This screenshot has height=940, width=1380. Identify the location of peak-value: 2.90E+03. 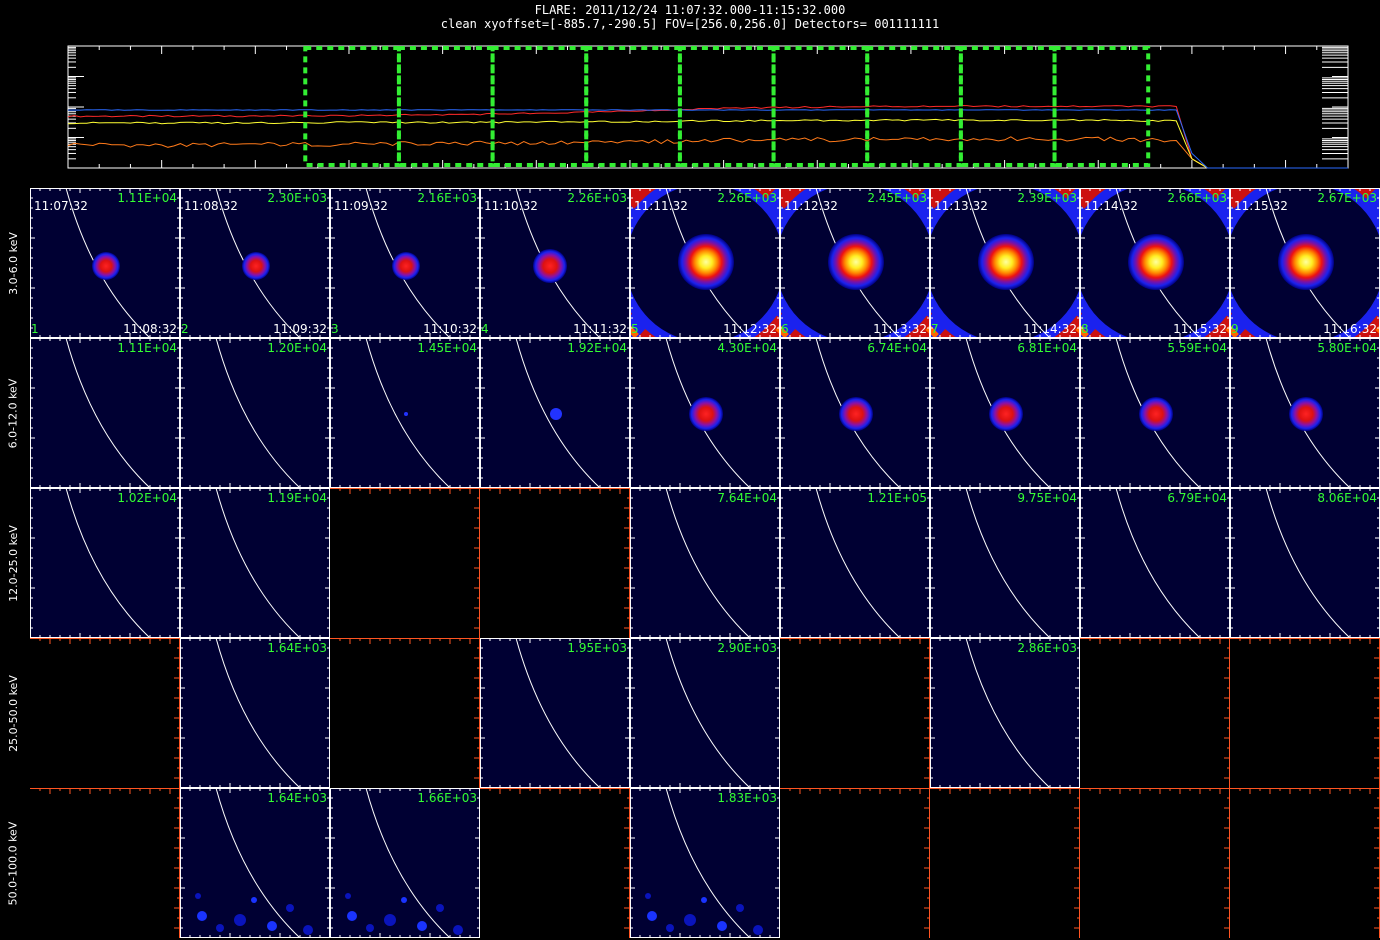
(747, 648).